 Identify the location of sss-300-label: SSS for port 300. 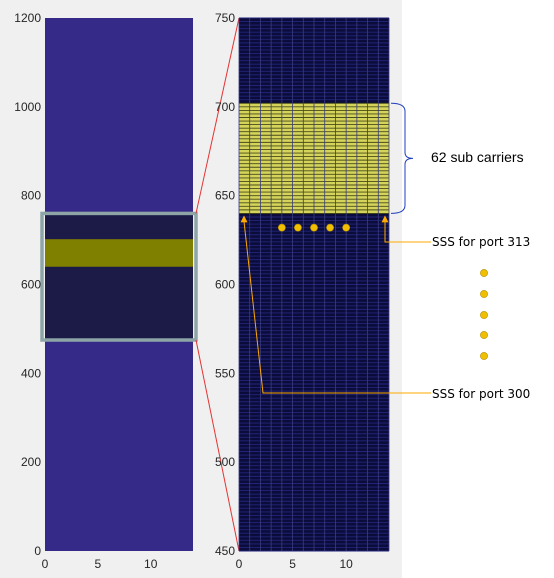
(481, 394).